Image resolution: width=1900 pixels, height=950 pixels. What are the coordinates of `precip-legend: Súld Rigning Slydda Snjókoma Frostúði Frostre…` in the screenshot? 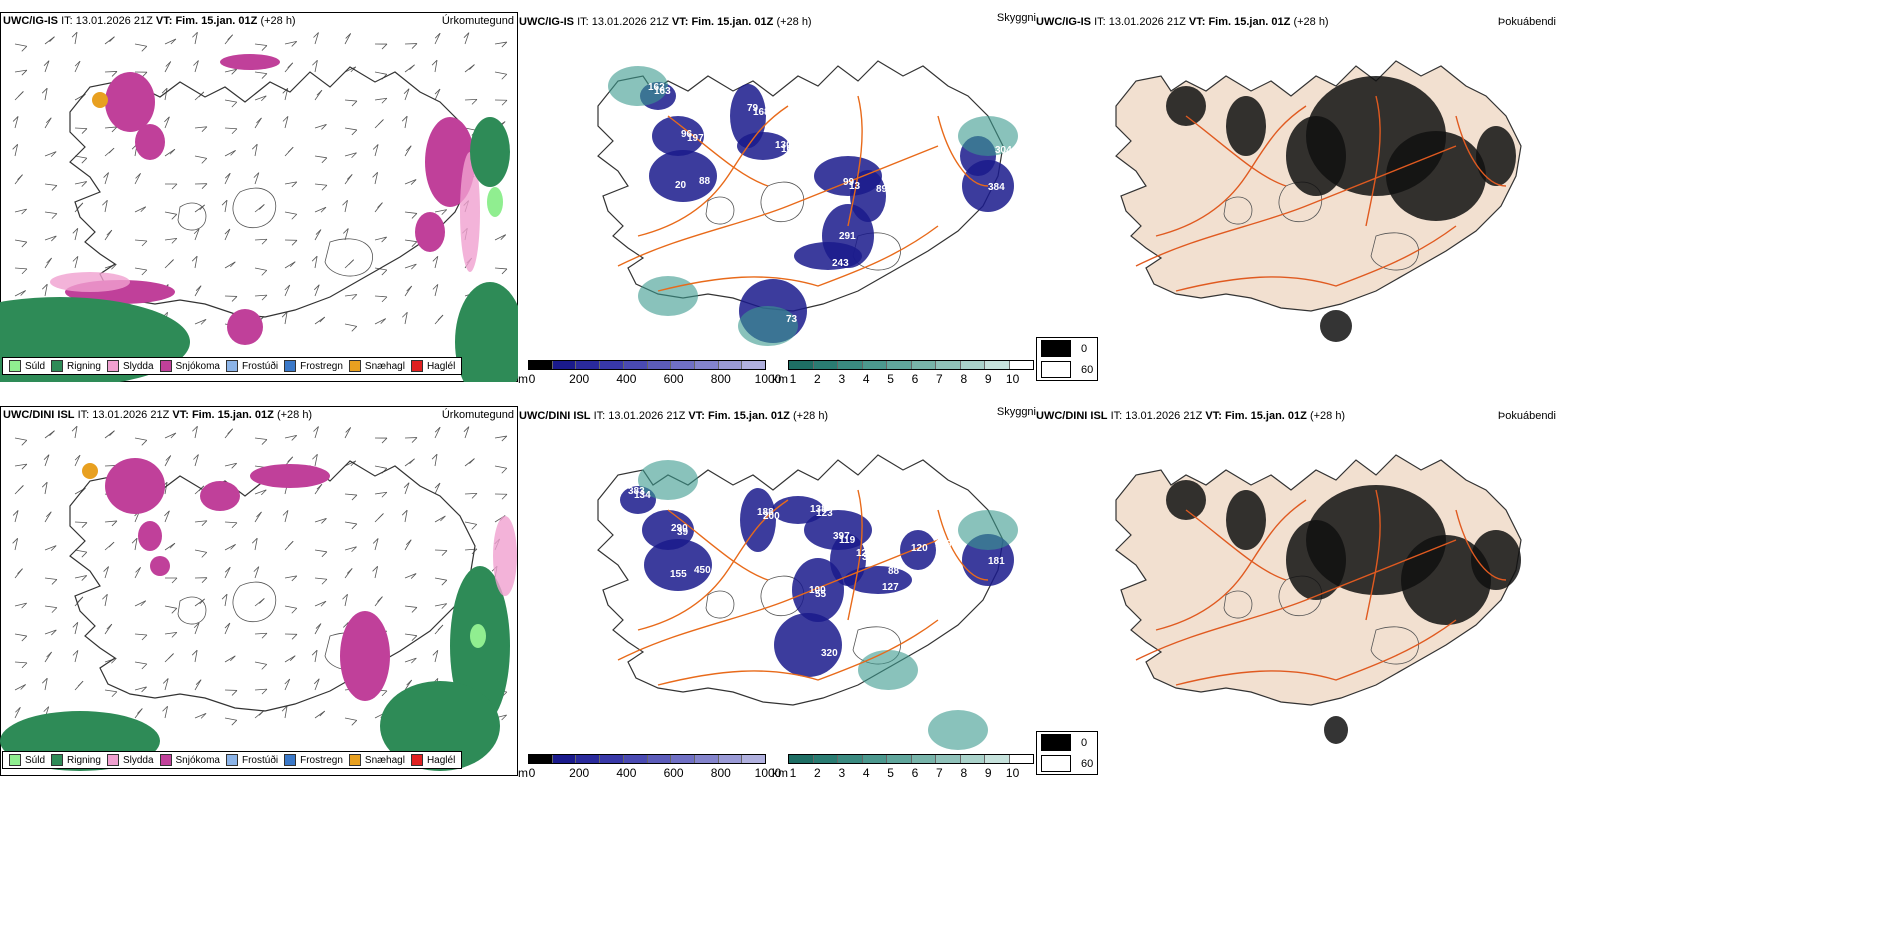 It's located at (232, 760).